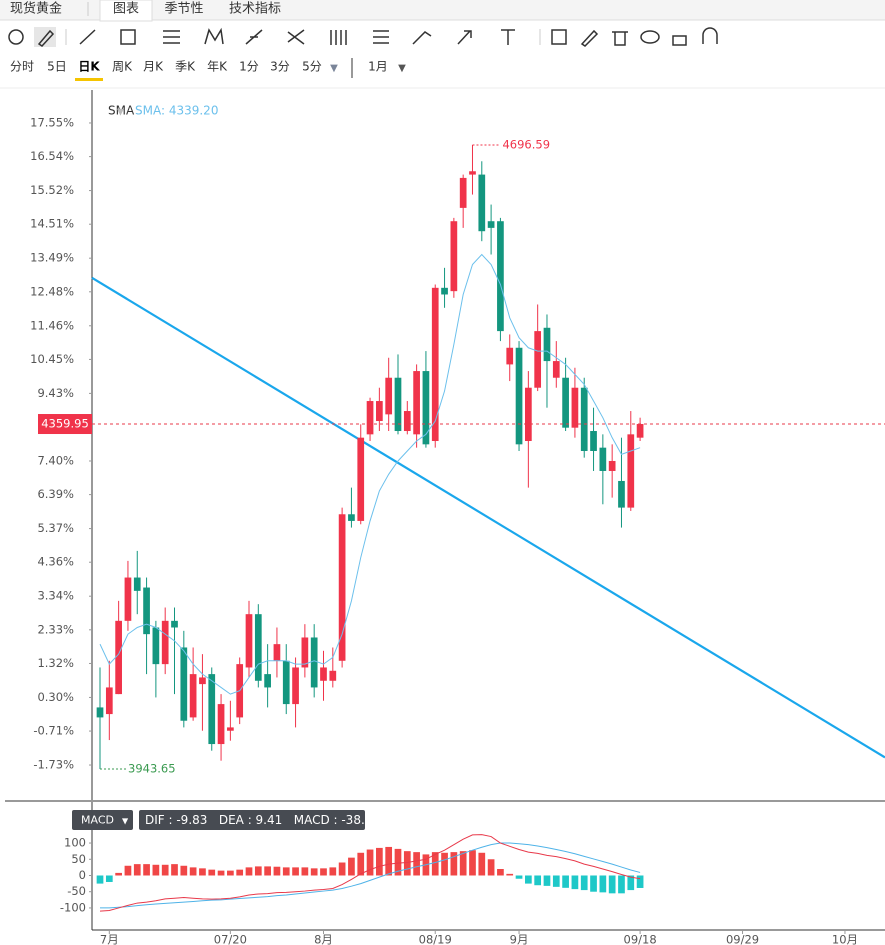 This screenshot has width=885, height=945. I want to click on more-arrow: ▼, so click(334, 68).